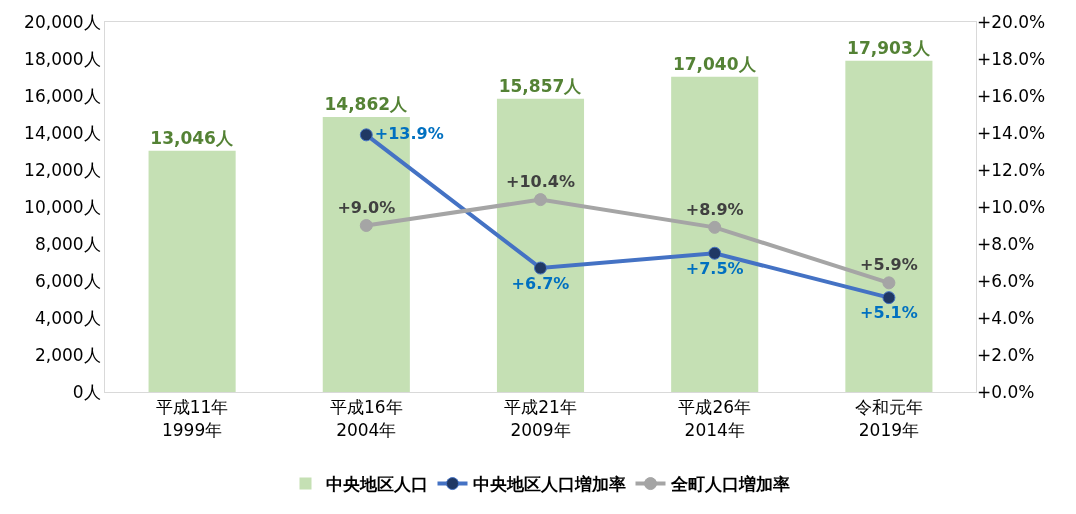 This screenshot has height=514, width=1076. I want to click on data-label: 17,040人, so click(714, 63).